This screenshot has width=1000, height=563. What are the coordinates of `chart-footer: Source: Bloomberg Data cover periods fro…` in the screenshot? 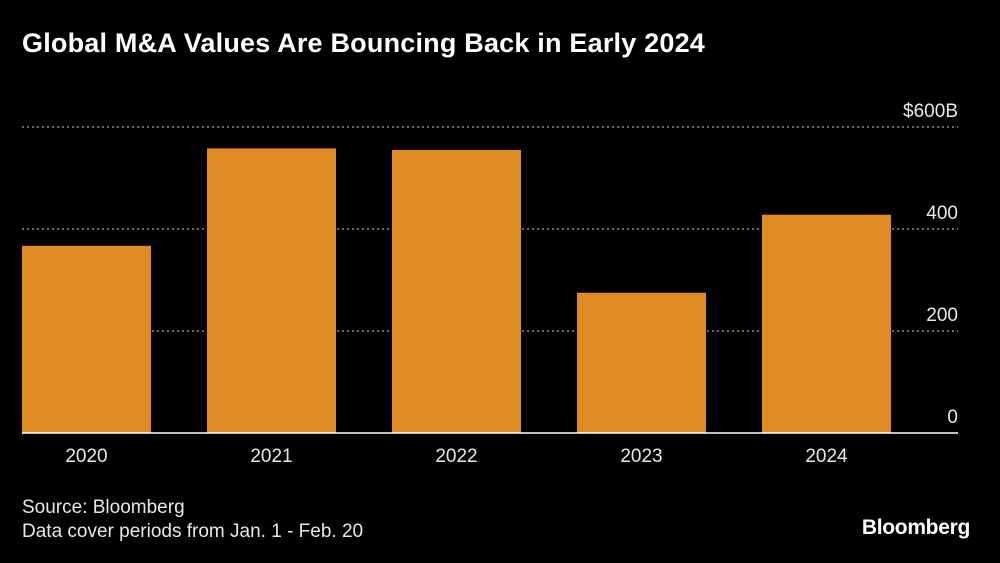 It's located at (192, 520).